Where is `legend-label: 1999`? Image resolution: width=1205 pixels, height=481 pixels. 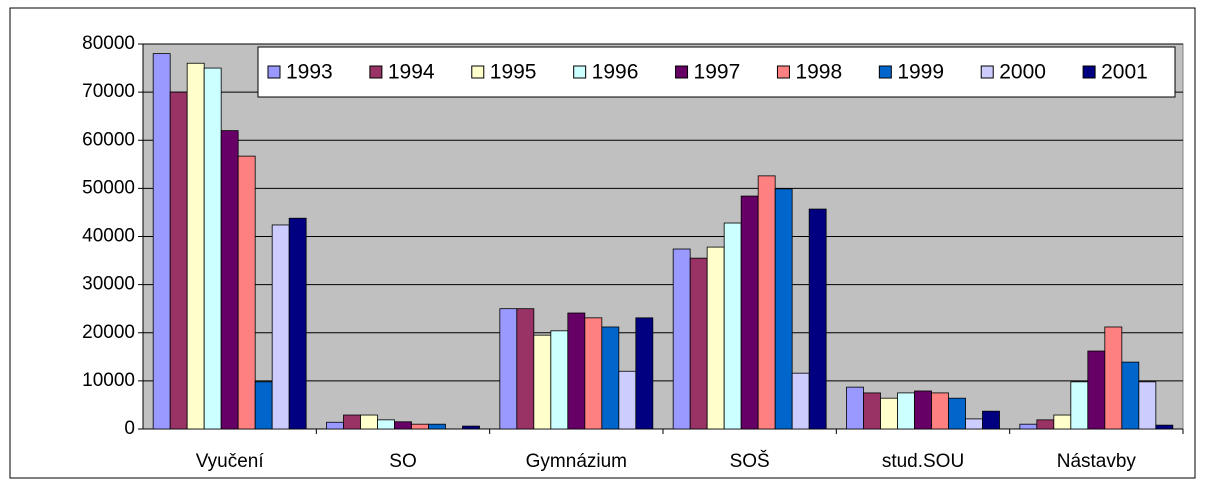
legend-label: 1999 is located at coordinates (920, 72).